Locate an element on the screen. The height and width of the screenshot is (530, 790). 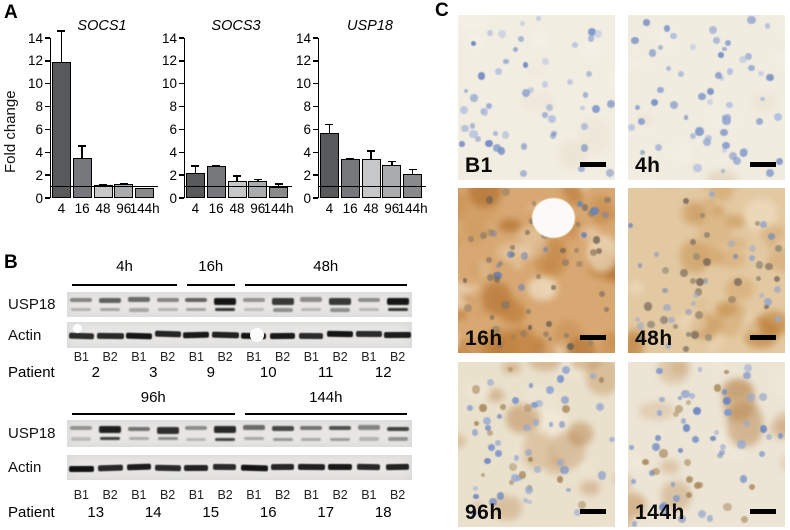
y-tick-label: 6 is located at coordinates (307, 129).